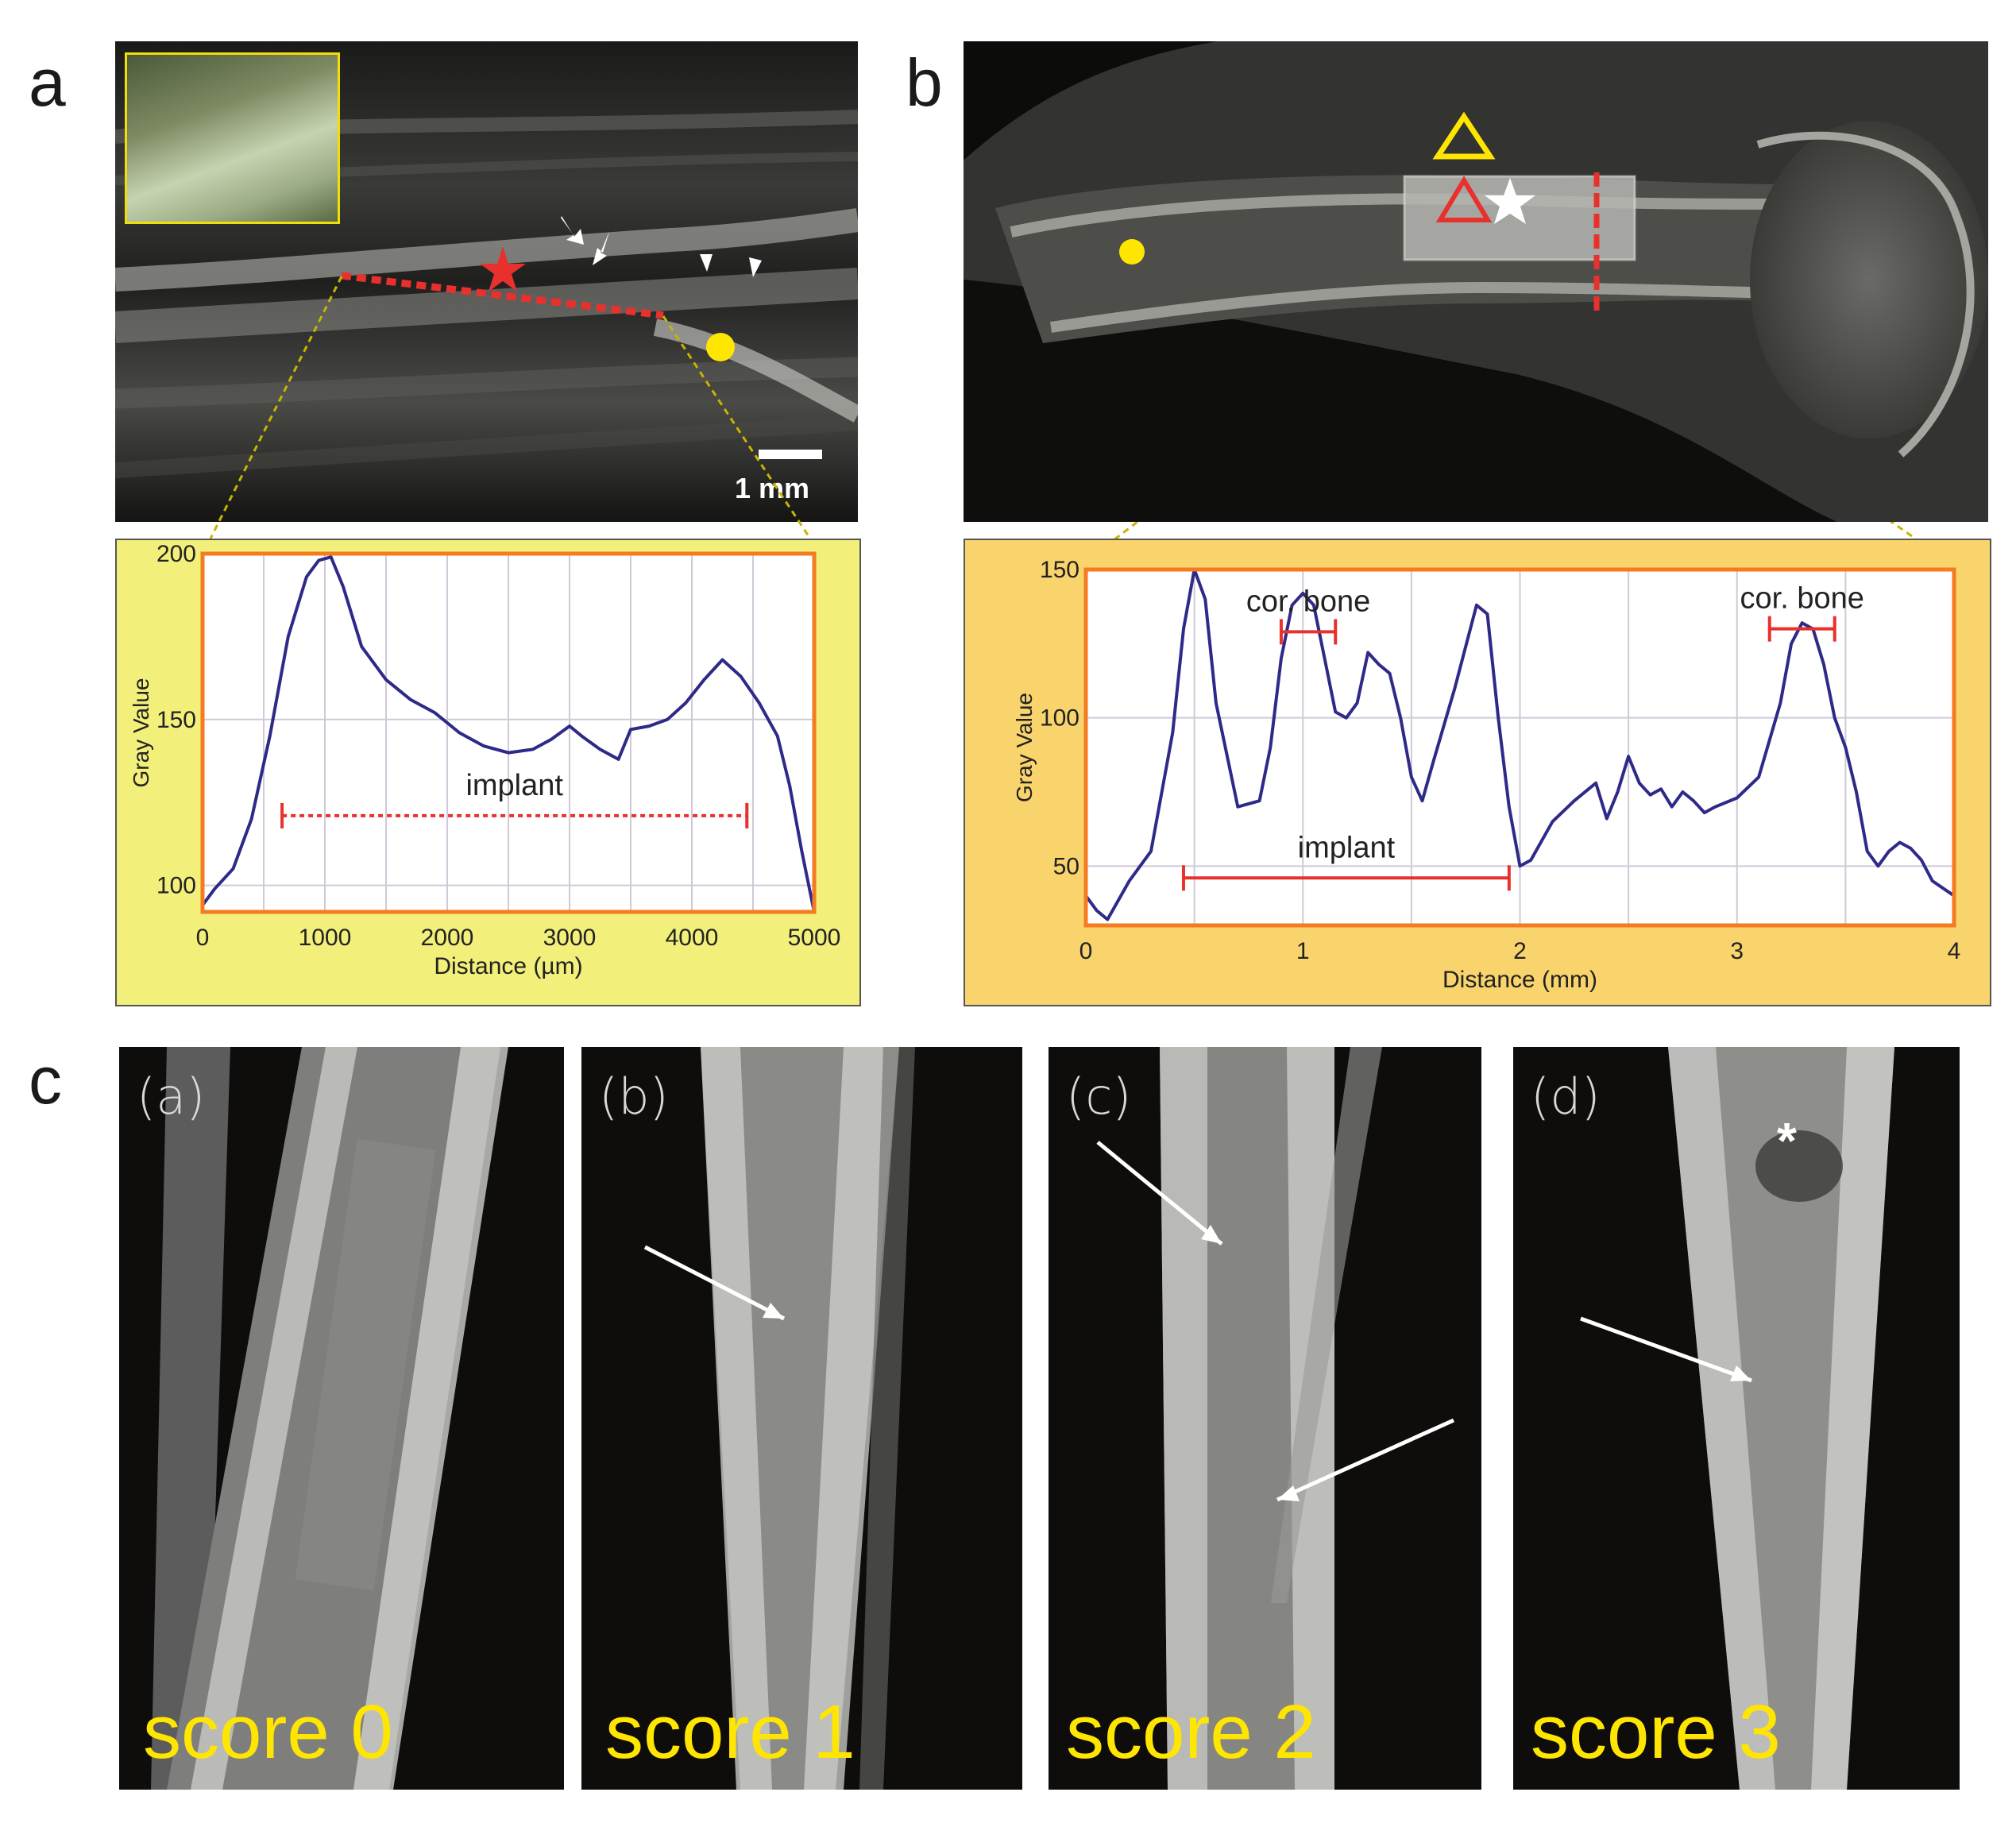 Image resolution: width=2016 pixels, height=1823 pixels. Describe the element at coordinates (1520, 951) in the screenshot. I see `x-tick-label: 2` at that location.